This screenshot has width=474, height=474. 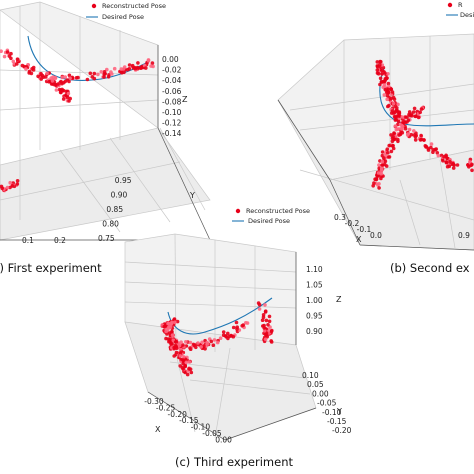 I want to click on tick-label-x: 0.00, so click(x=223, y=439).